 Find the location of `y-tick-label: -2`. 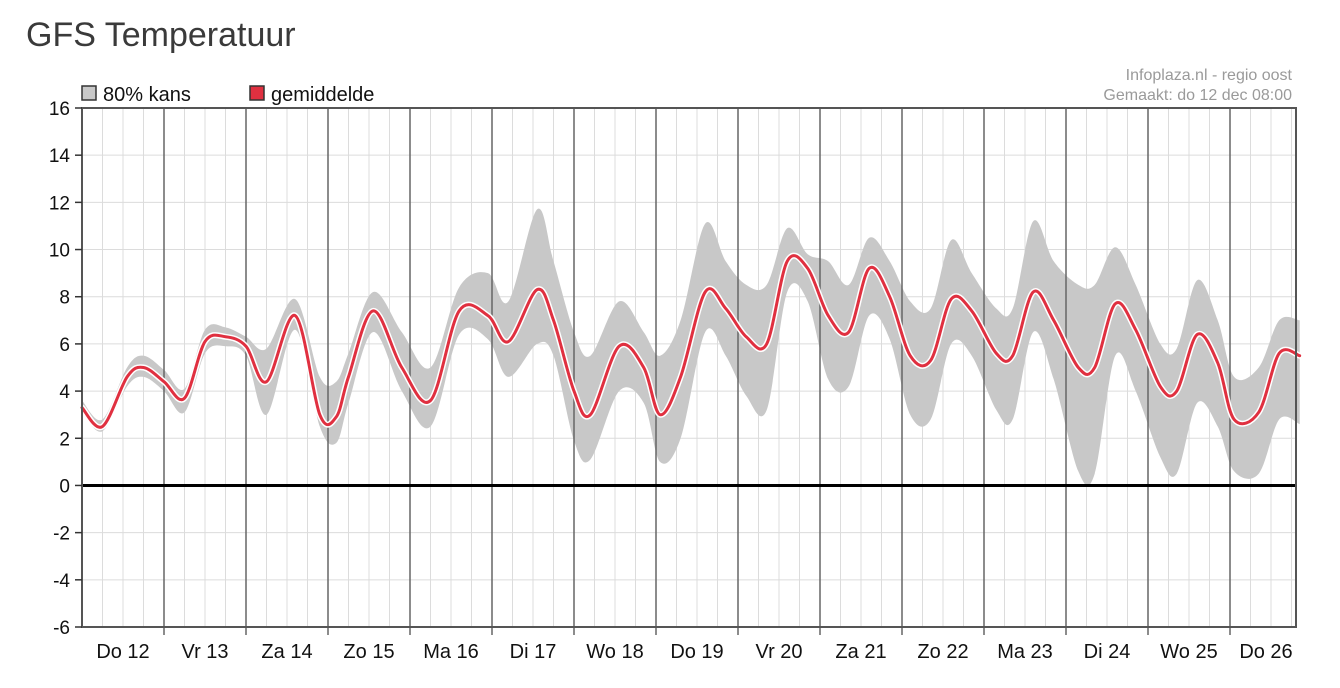

y-tick-label: -2 is located at coordinates (61, 534).